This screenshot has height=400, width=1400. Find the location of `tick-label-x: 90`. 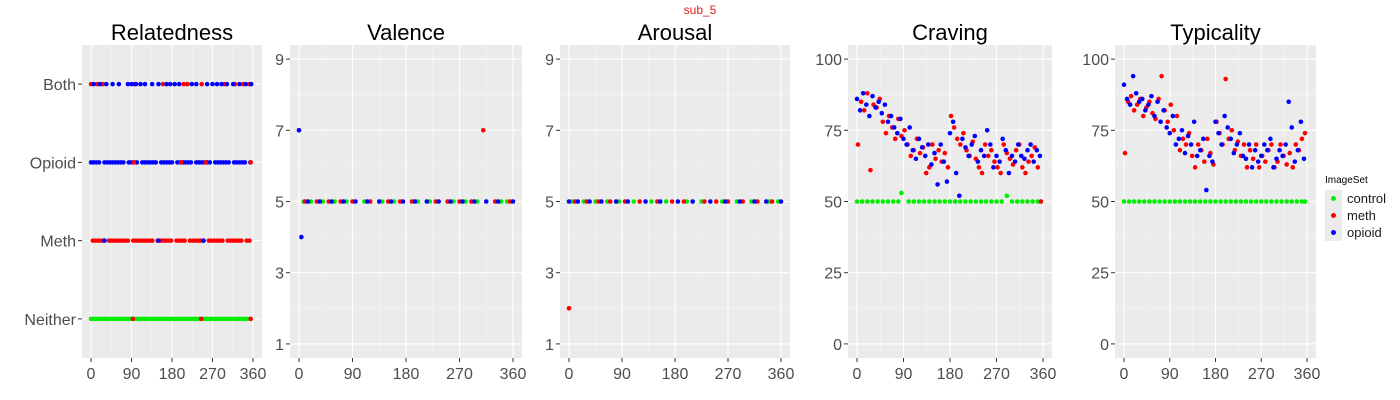

tick-label-x: 90 is located at coordinates (904, 374).